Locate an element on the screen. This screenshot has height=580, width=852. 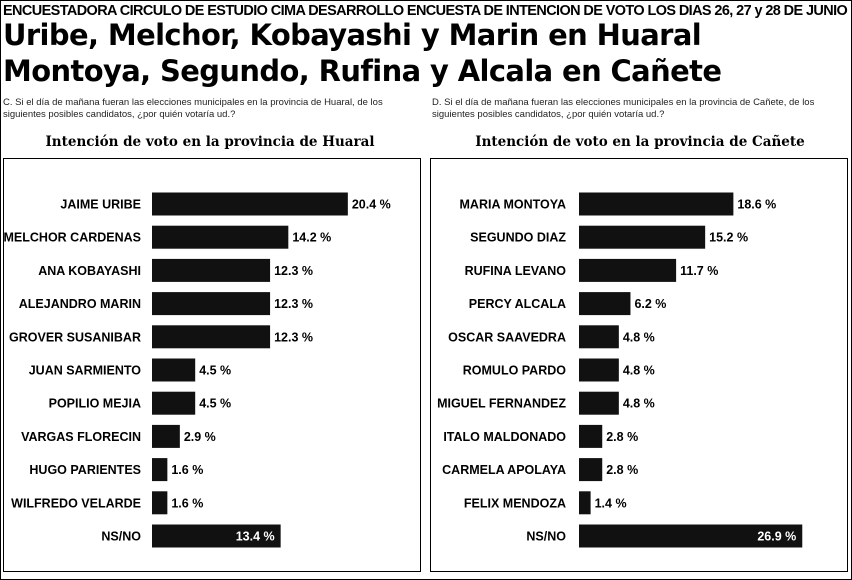
canete-miguel-fernandez-bar is located at coordinates (599, 403).